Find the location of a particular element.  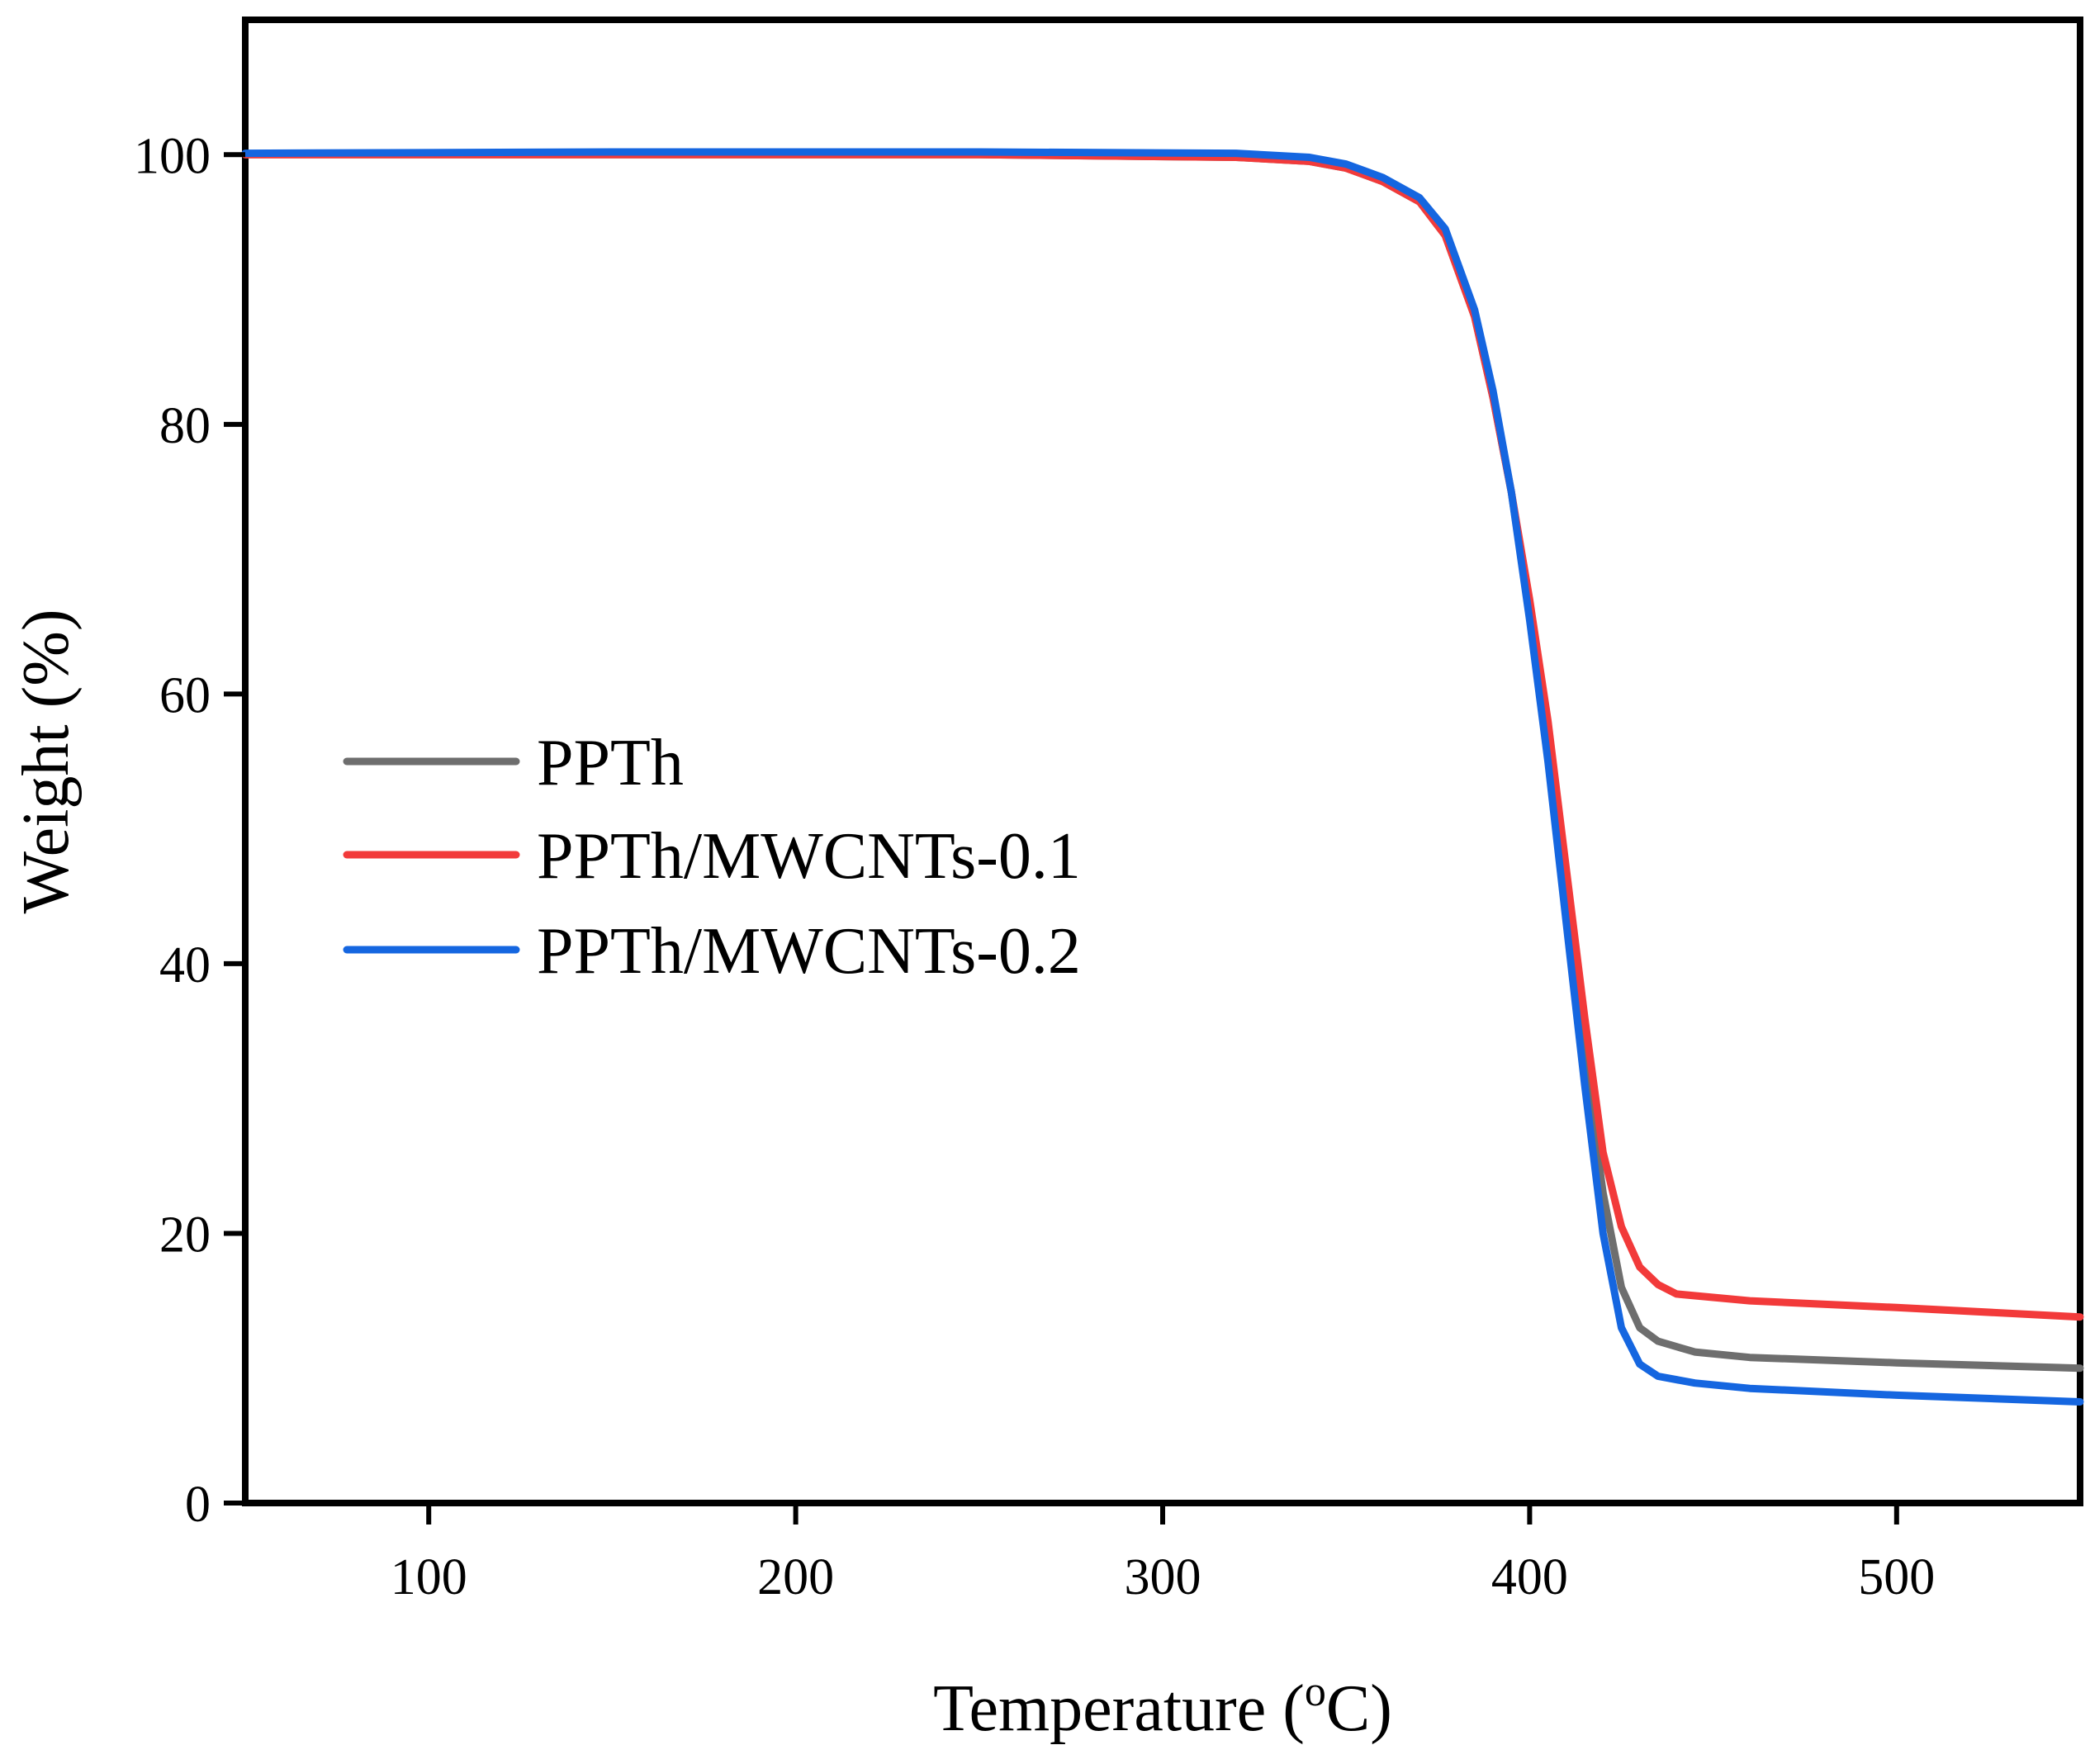

x-axis-ticks: 100 200 300 400 500 is located at coordinates (1163, 1554).